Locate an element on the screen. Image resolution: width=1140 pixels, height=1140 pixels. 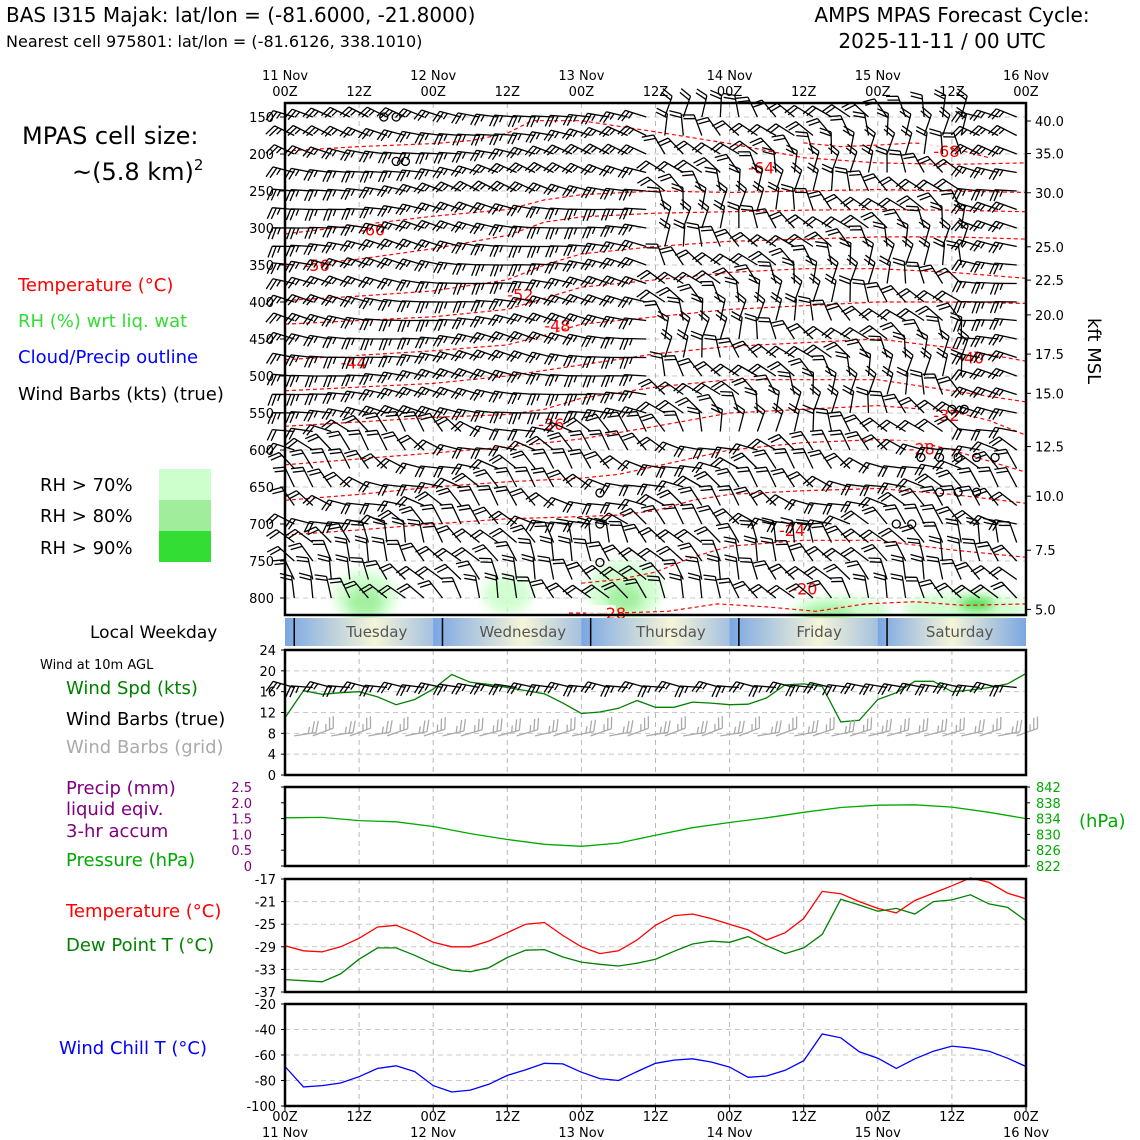
top-hour-label: 12Z is located at coordinates (952, 92).